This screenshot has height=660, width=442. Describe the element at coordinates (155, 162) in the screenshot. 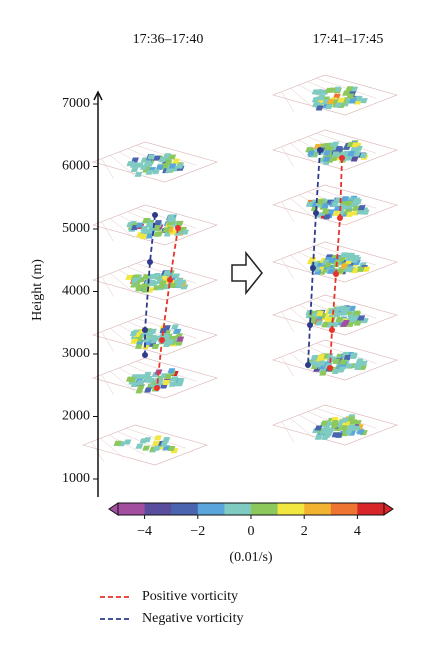

I see `plane` at that location.